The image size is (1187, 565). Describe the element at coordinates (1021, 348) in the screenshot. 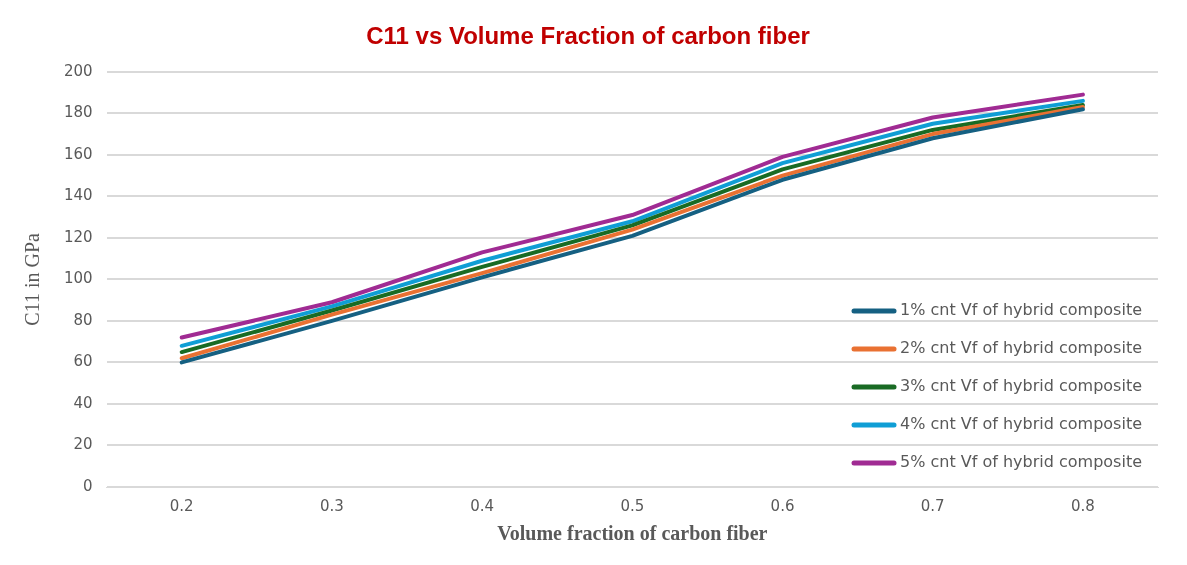

I see `legend-label: 2% cnt Vf of hybrid composite` at that location.